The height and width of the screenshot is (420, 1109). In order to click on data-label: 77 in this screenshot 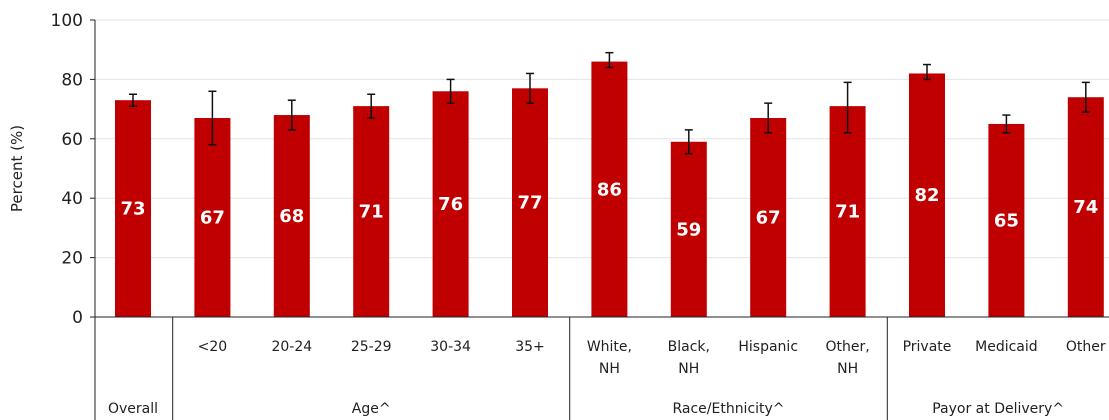, I will do `click(529, 203)`.